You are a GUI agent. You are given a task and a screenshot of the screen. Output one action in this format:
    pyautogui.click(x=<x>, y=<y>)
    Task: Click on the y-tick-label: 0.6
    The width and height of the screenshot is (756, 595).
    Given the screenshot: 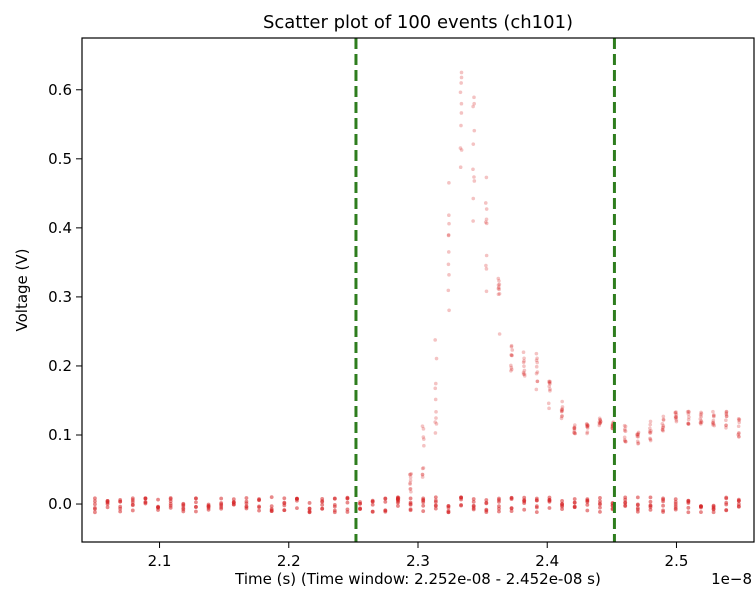 What is the action you would take?
    pyautogui.click(x=60, y=90)
    